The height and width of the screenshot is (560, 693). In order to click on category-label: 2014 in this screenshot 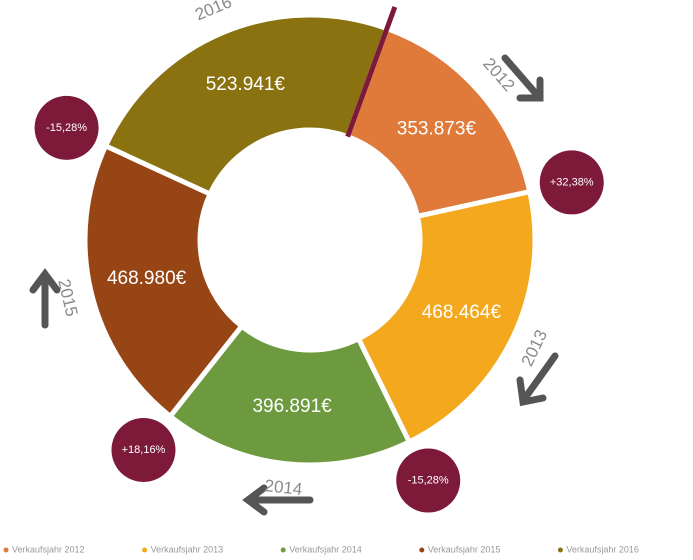, I will do `click(284, 487)`.